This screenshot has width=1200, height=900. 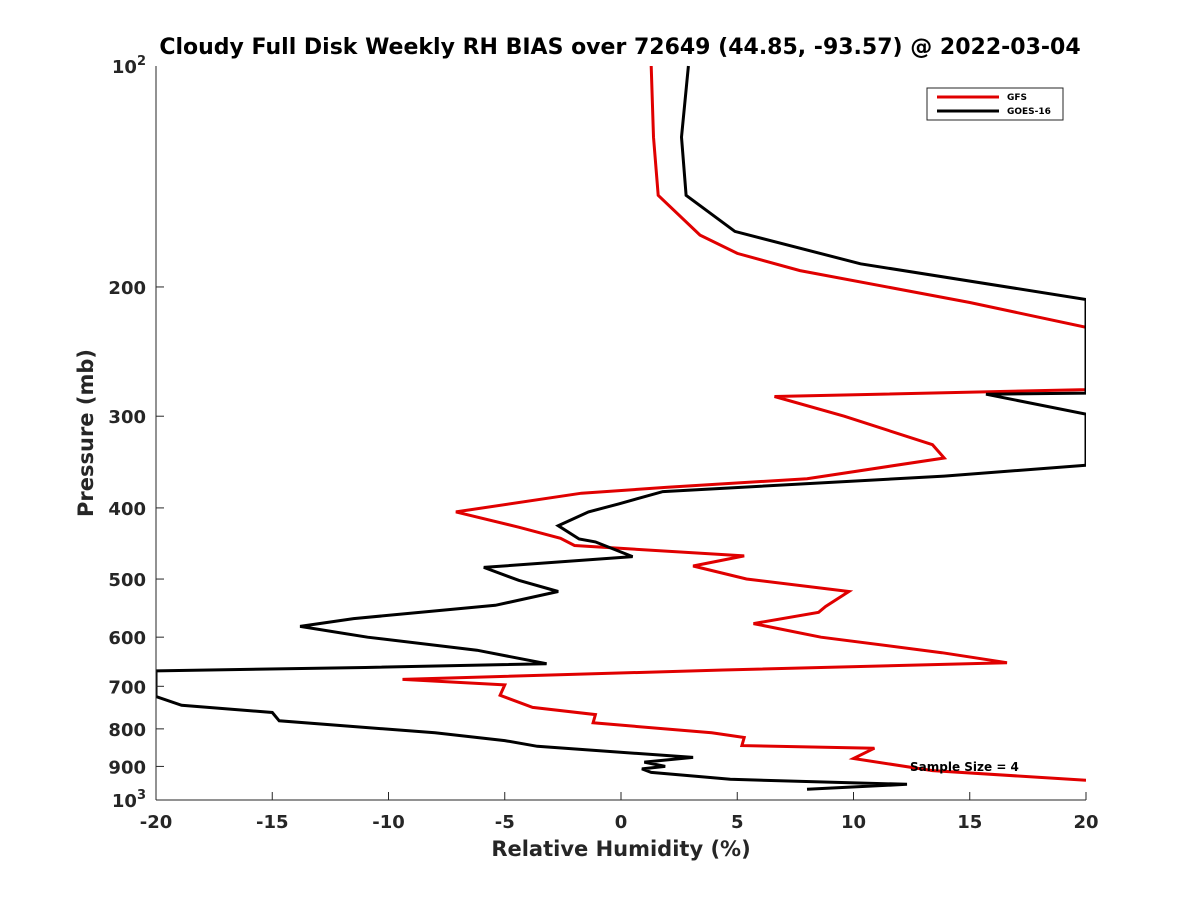 I want to click on x-ticks: -20 -15 -10 -5 0 5 10 15 20, so click(x=619, y=812).